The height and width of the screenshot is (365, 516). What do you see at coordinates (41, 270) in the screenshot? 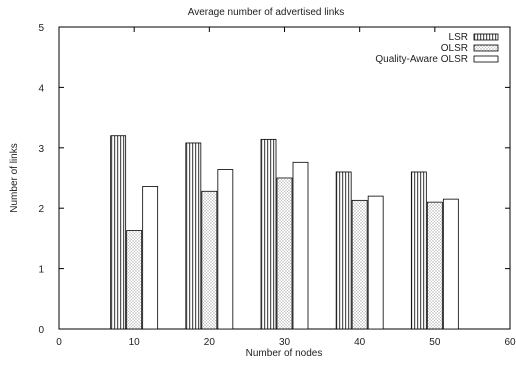
I see `y-tick-label: 1` at bounding box center [41, 270].